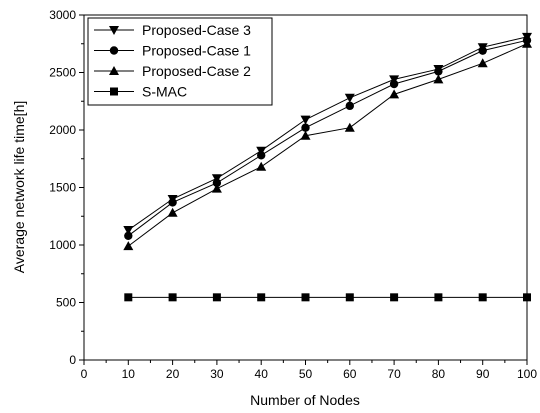 This screenshot has width=540, height=413. Describe the element at coordinates (72, 360) in the screenshot. I see `y-tick-label: 0` at that location.